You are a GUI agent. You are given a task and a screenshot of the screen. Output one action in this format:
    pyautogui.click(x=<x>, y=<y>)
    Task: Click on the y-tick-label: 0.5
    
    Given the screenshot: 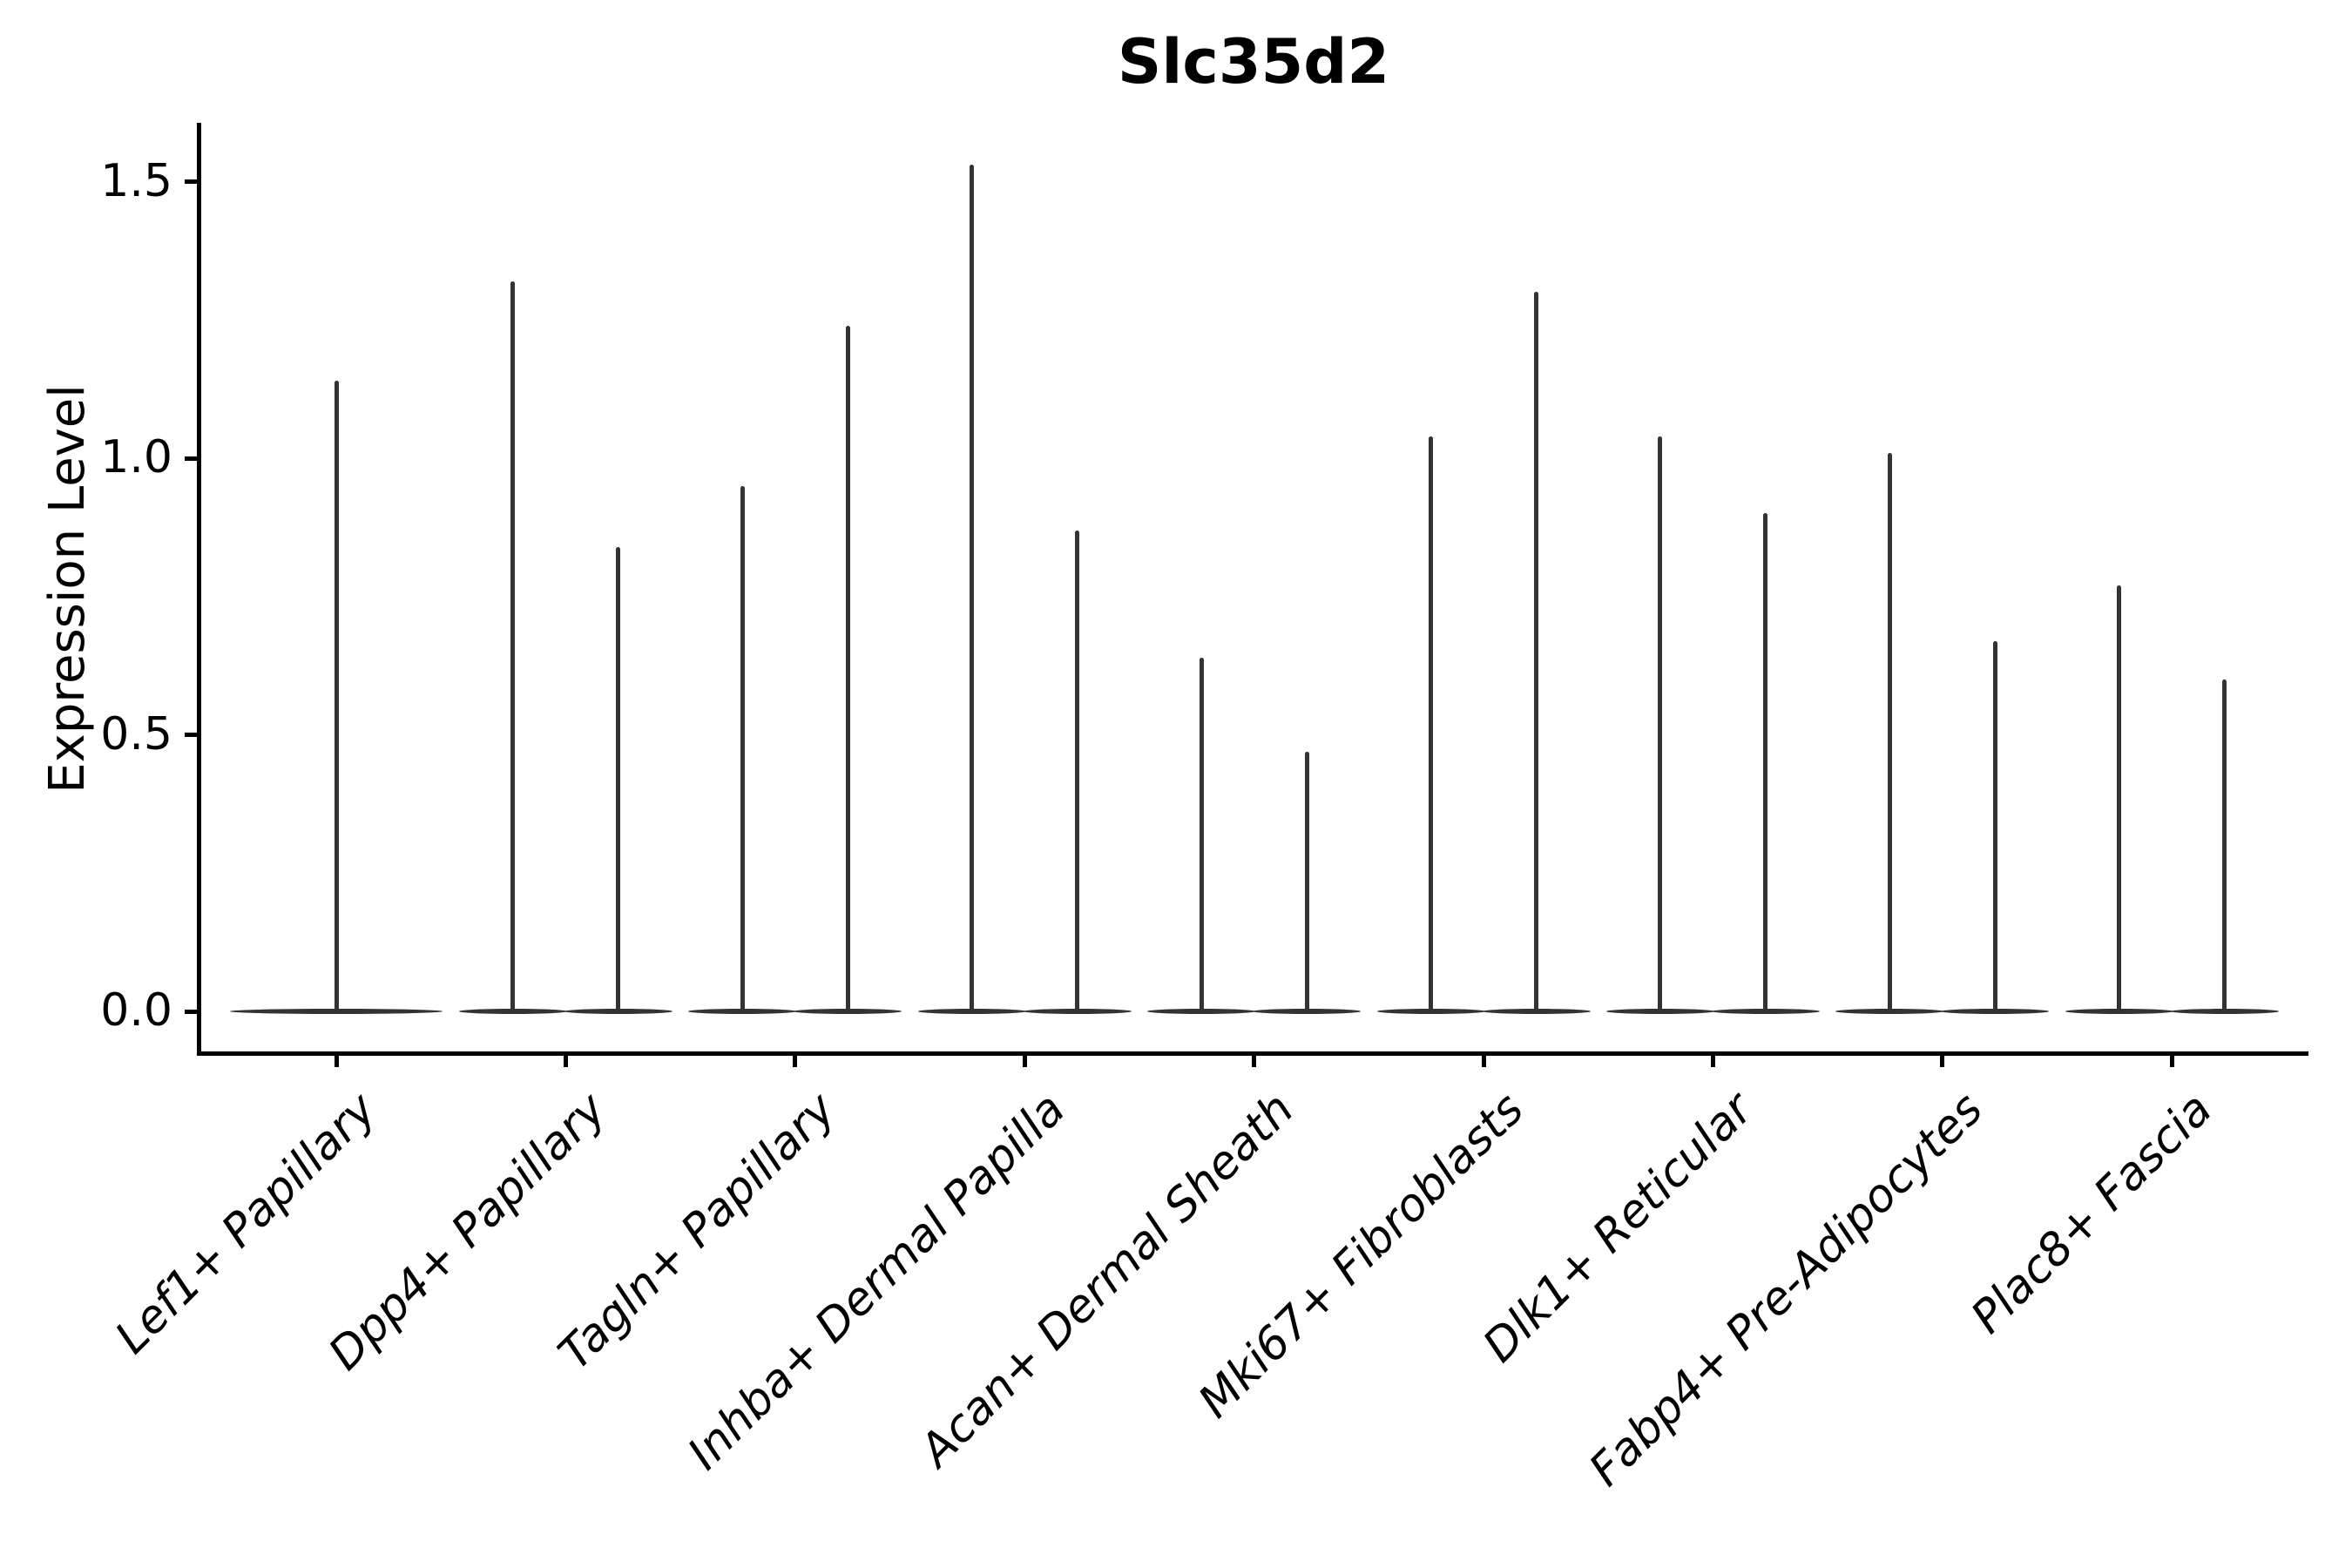 What is the action you would take?
    pyautogui.click(x=136, y=733)
    